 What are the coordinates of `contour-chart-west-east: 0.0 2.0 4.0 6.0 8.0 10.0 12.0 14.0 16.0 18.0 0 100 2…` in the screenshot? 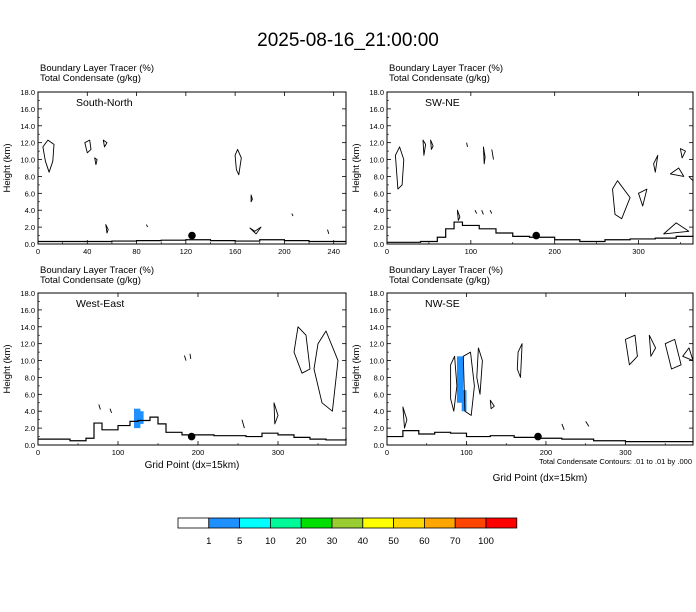 It's located at (174, 380).